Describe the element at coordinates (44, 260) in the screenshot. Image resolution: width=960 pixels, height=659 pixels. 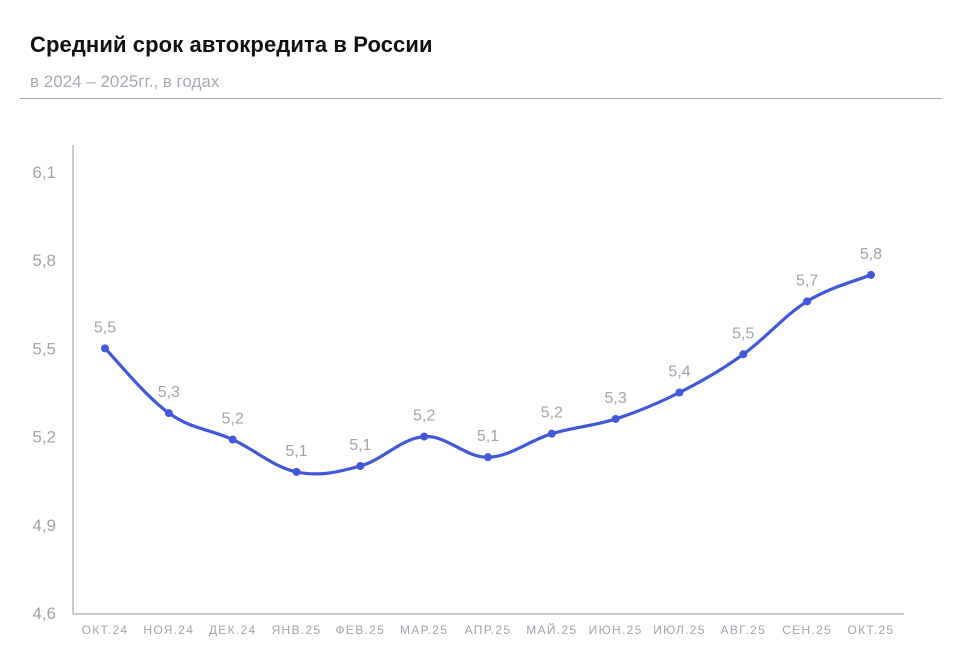
I see `y-tick-label: 5,8` at that location.